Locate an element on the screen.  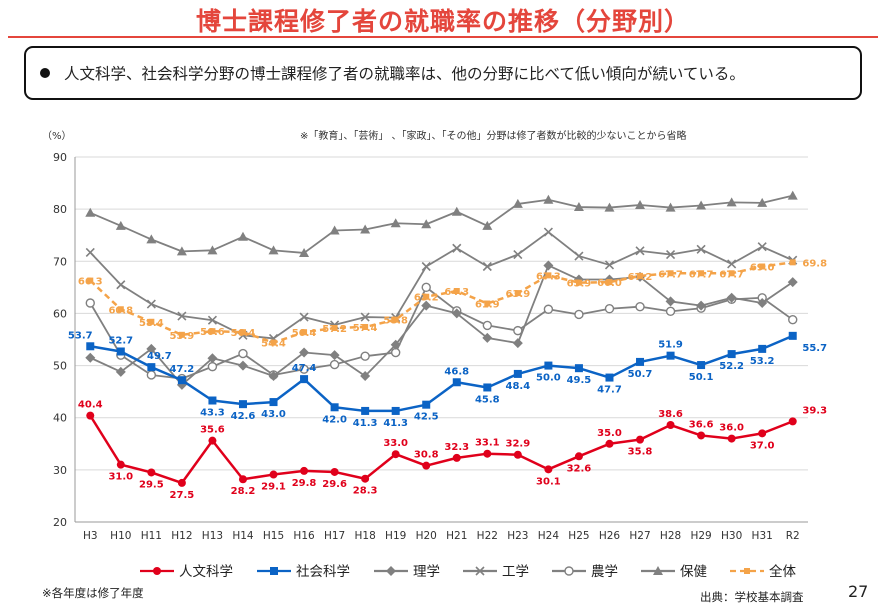
data-label: 32.9 is located at coordinates (518, 444).